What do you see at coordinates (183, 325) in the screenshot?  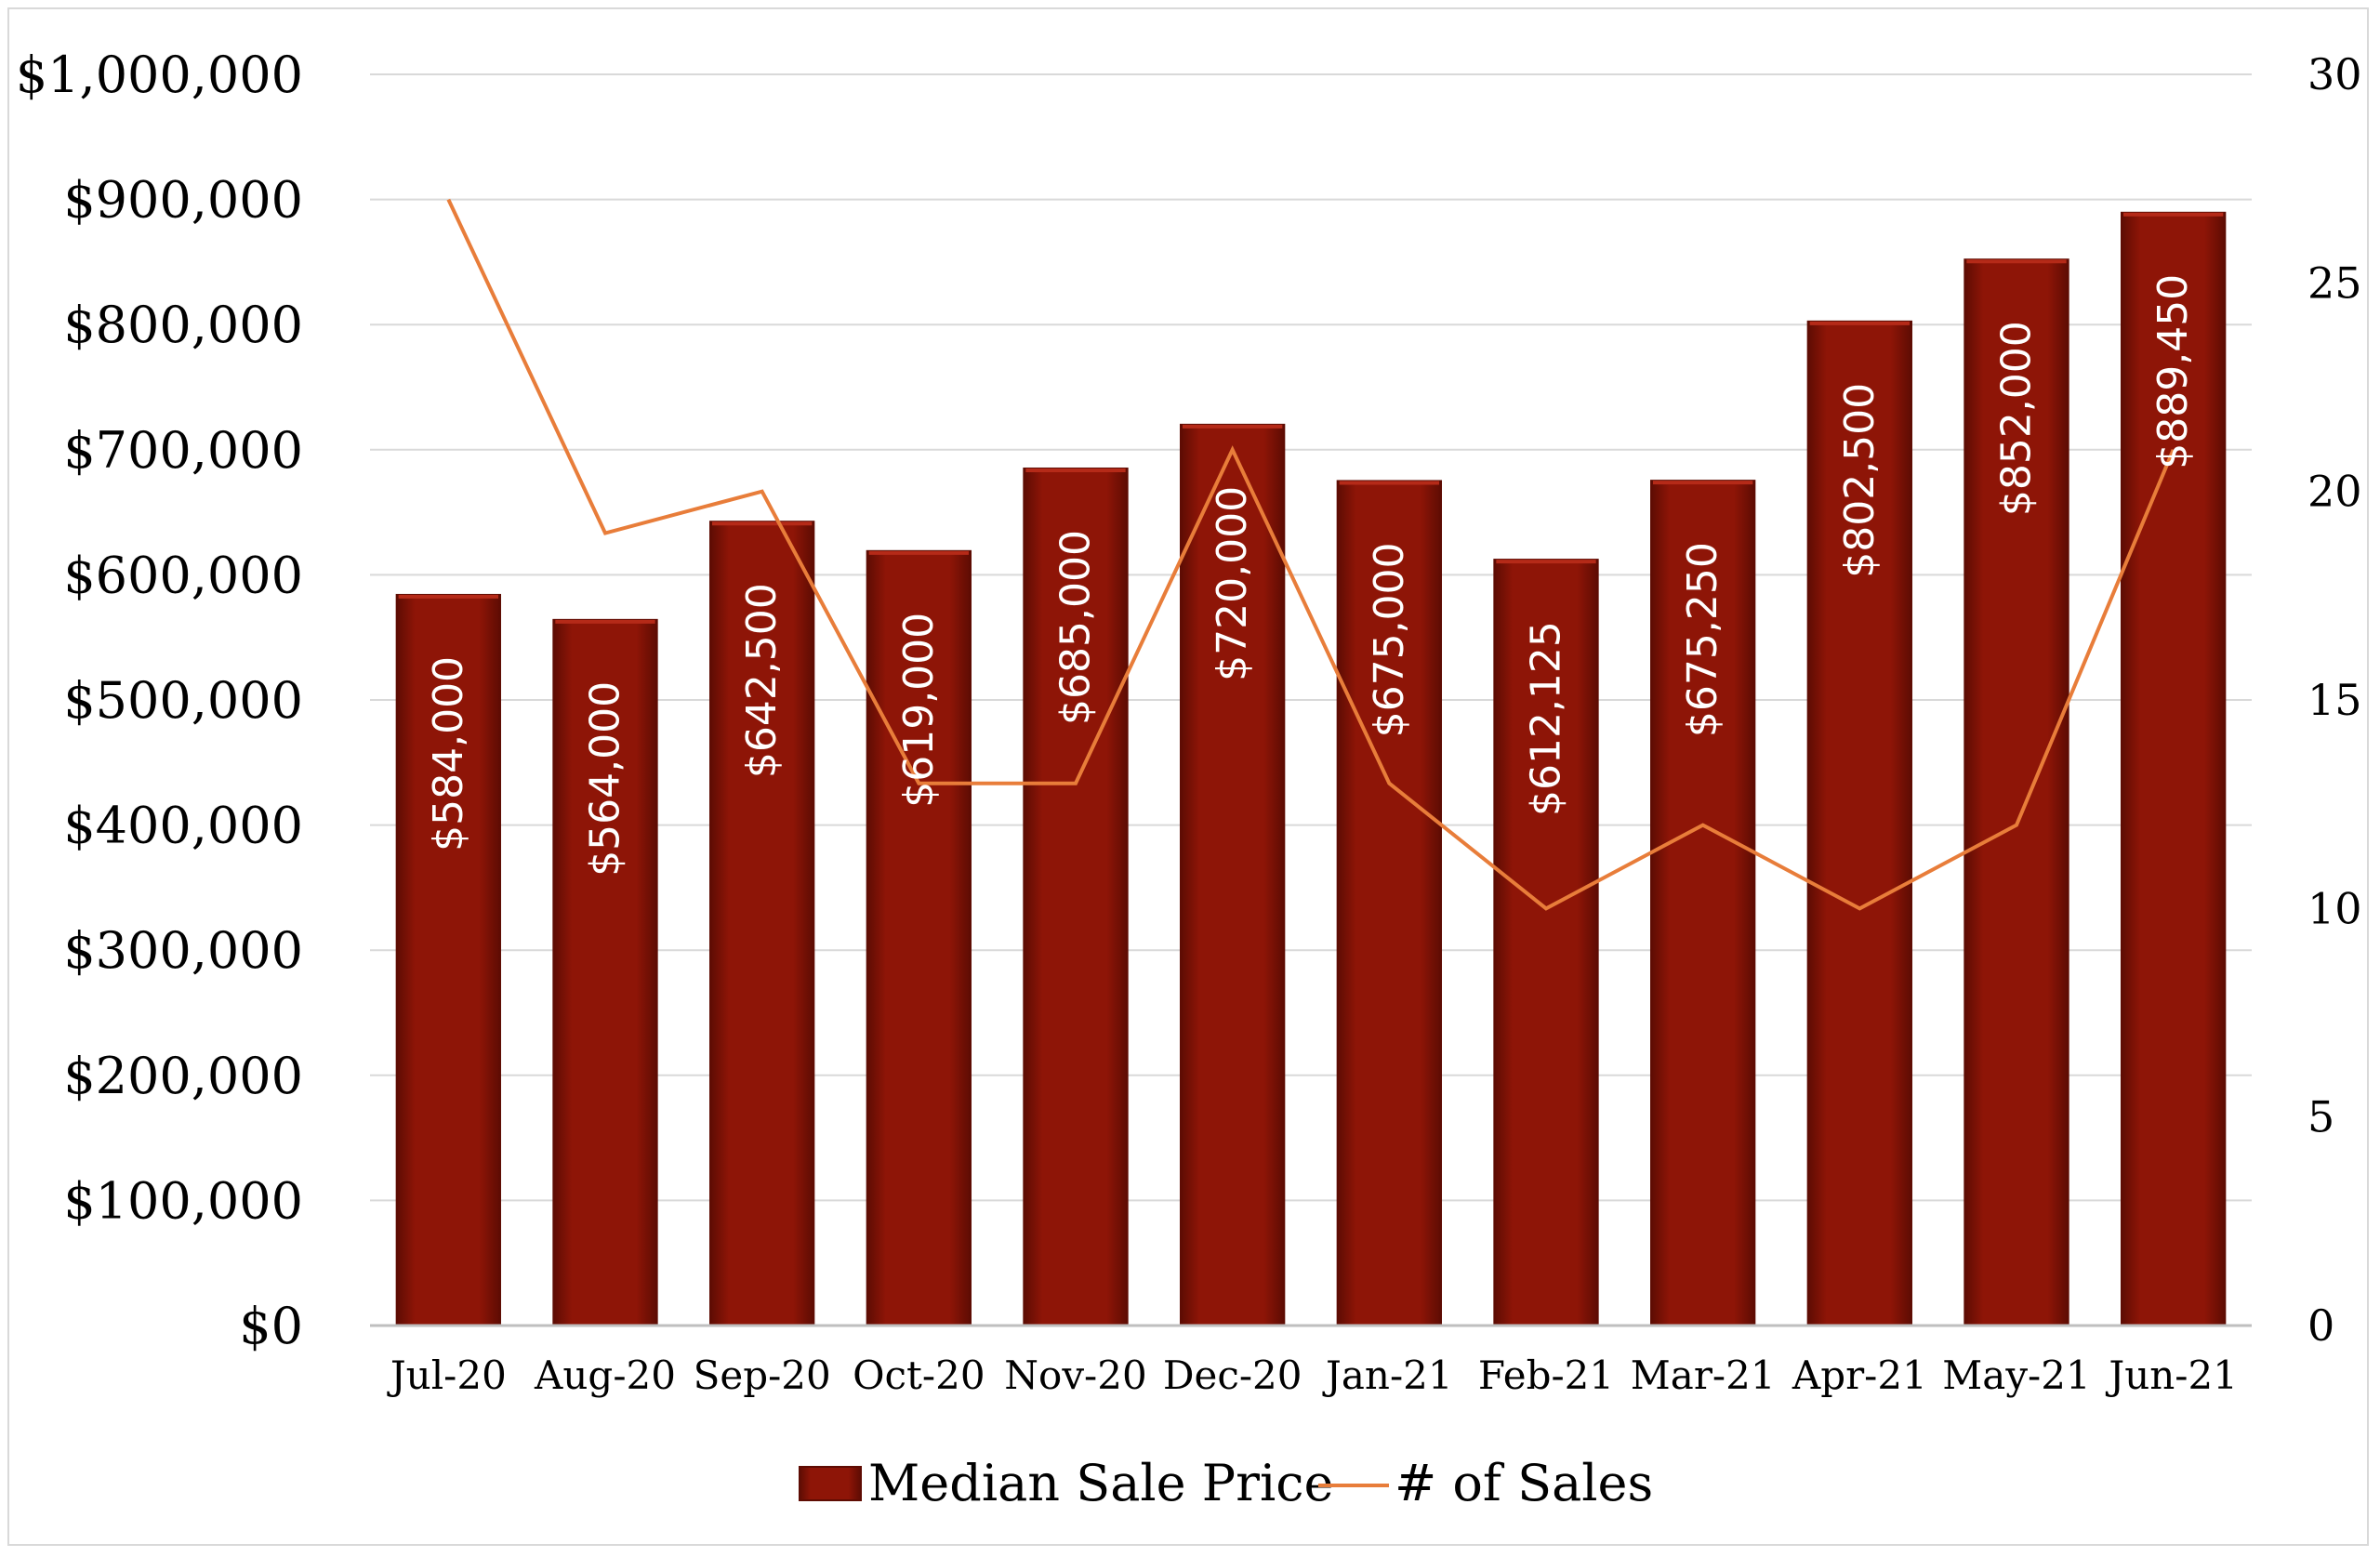 I see `y-tick-label: $800,000` at bounding box center [183, 325].